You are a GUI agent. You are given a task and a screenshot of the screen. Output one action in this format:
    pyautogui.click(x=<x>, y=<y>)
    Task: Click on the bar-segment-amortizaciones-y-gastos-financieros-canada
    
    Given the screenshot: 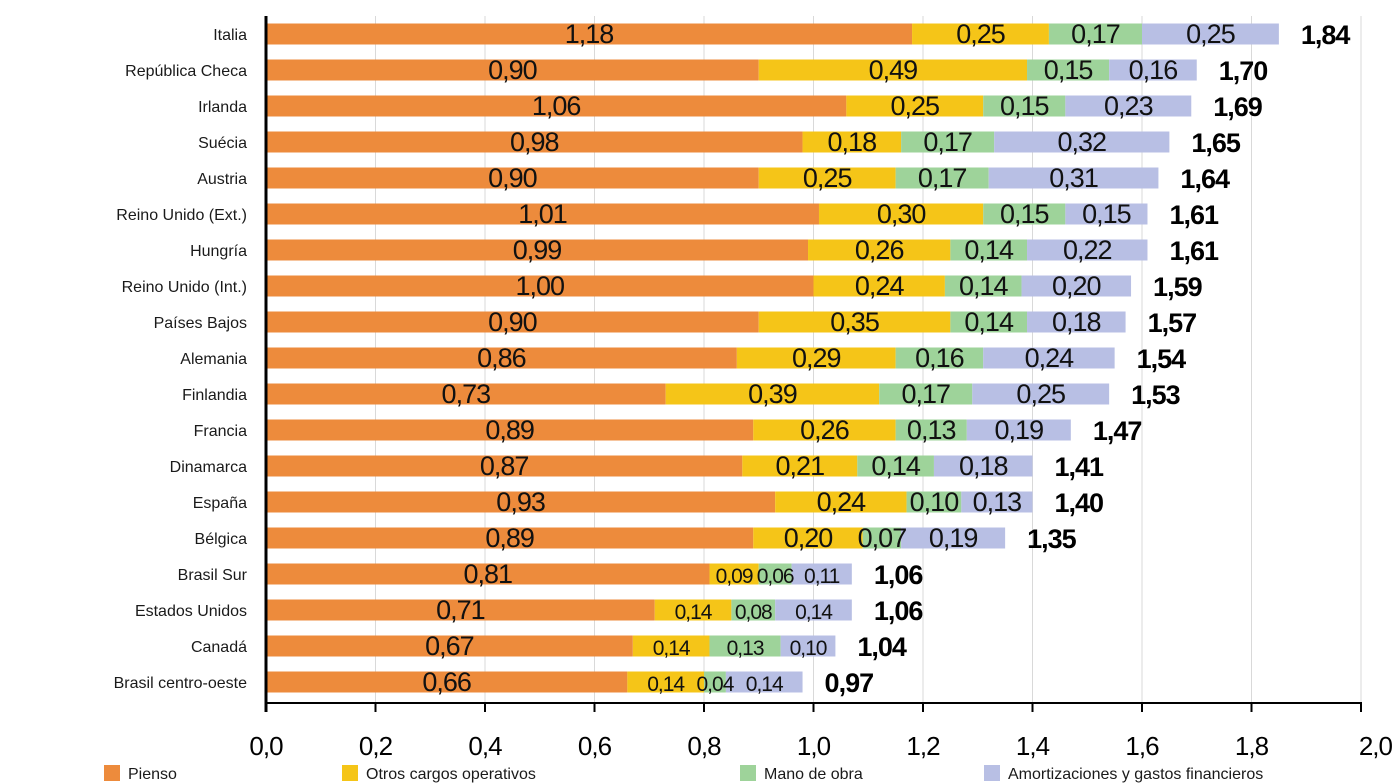 What is the action you would take?
    pyautogui.click(x=808, y=646)
    